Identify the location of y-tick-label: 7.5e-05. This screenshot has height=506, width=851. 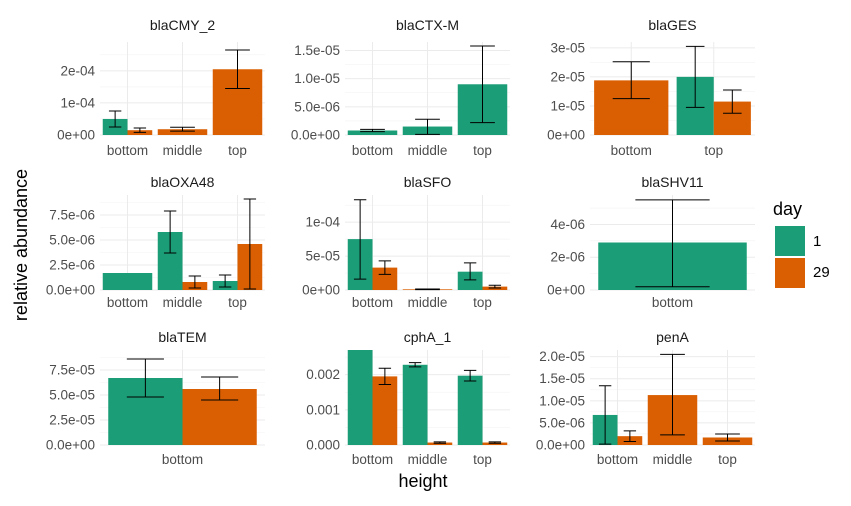
(72, 370).